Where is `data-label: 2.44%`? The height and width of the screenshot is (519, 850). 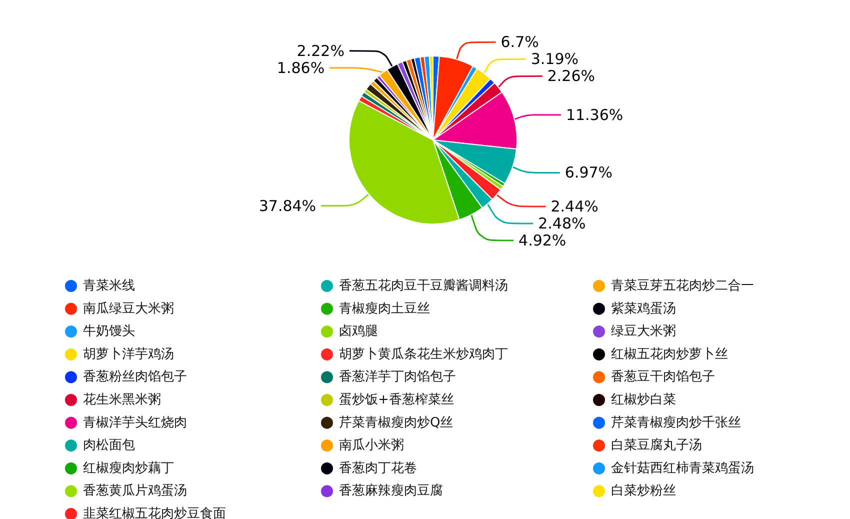 data-label: 2.44% is located at coordinates (574, 206).